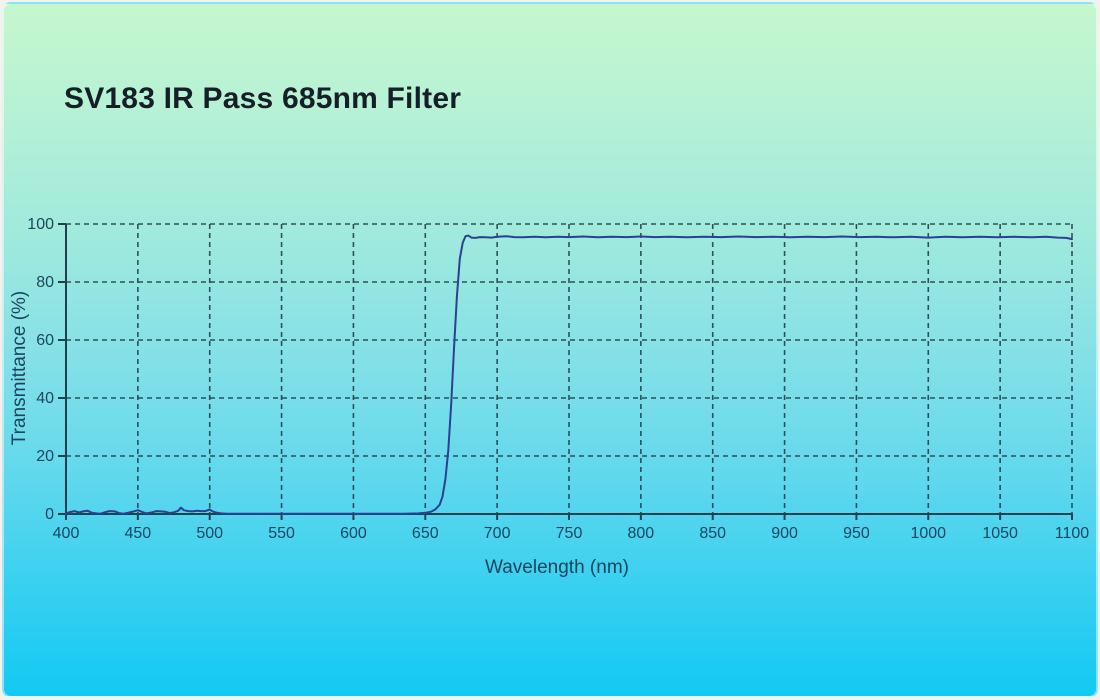 Image resolution: width=1100 pixels, height=700 pixels. What do you see at coordinates (45, 398) in the screenshot?
I see `y-tick-label: 40` at bounding box center [45, 398].